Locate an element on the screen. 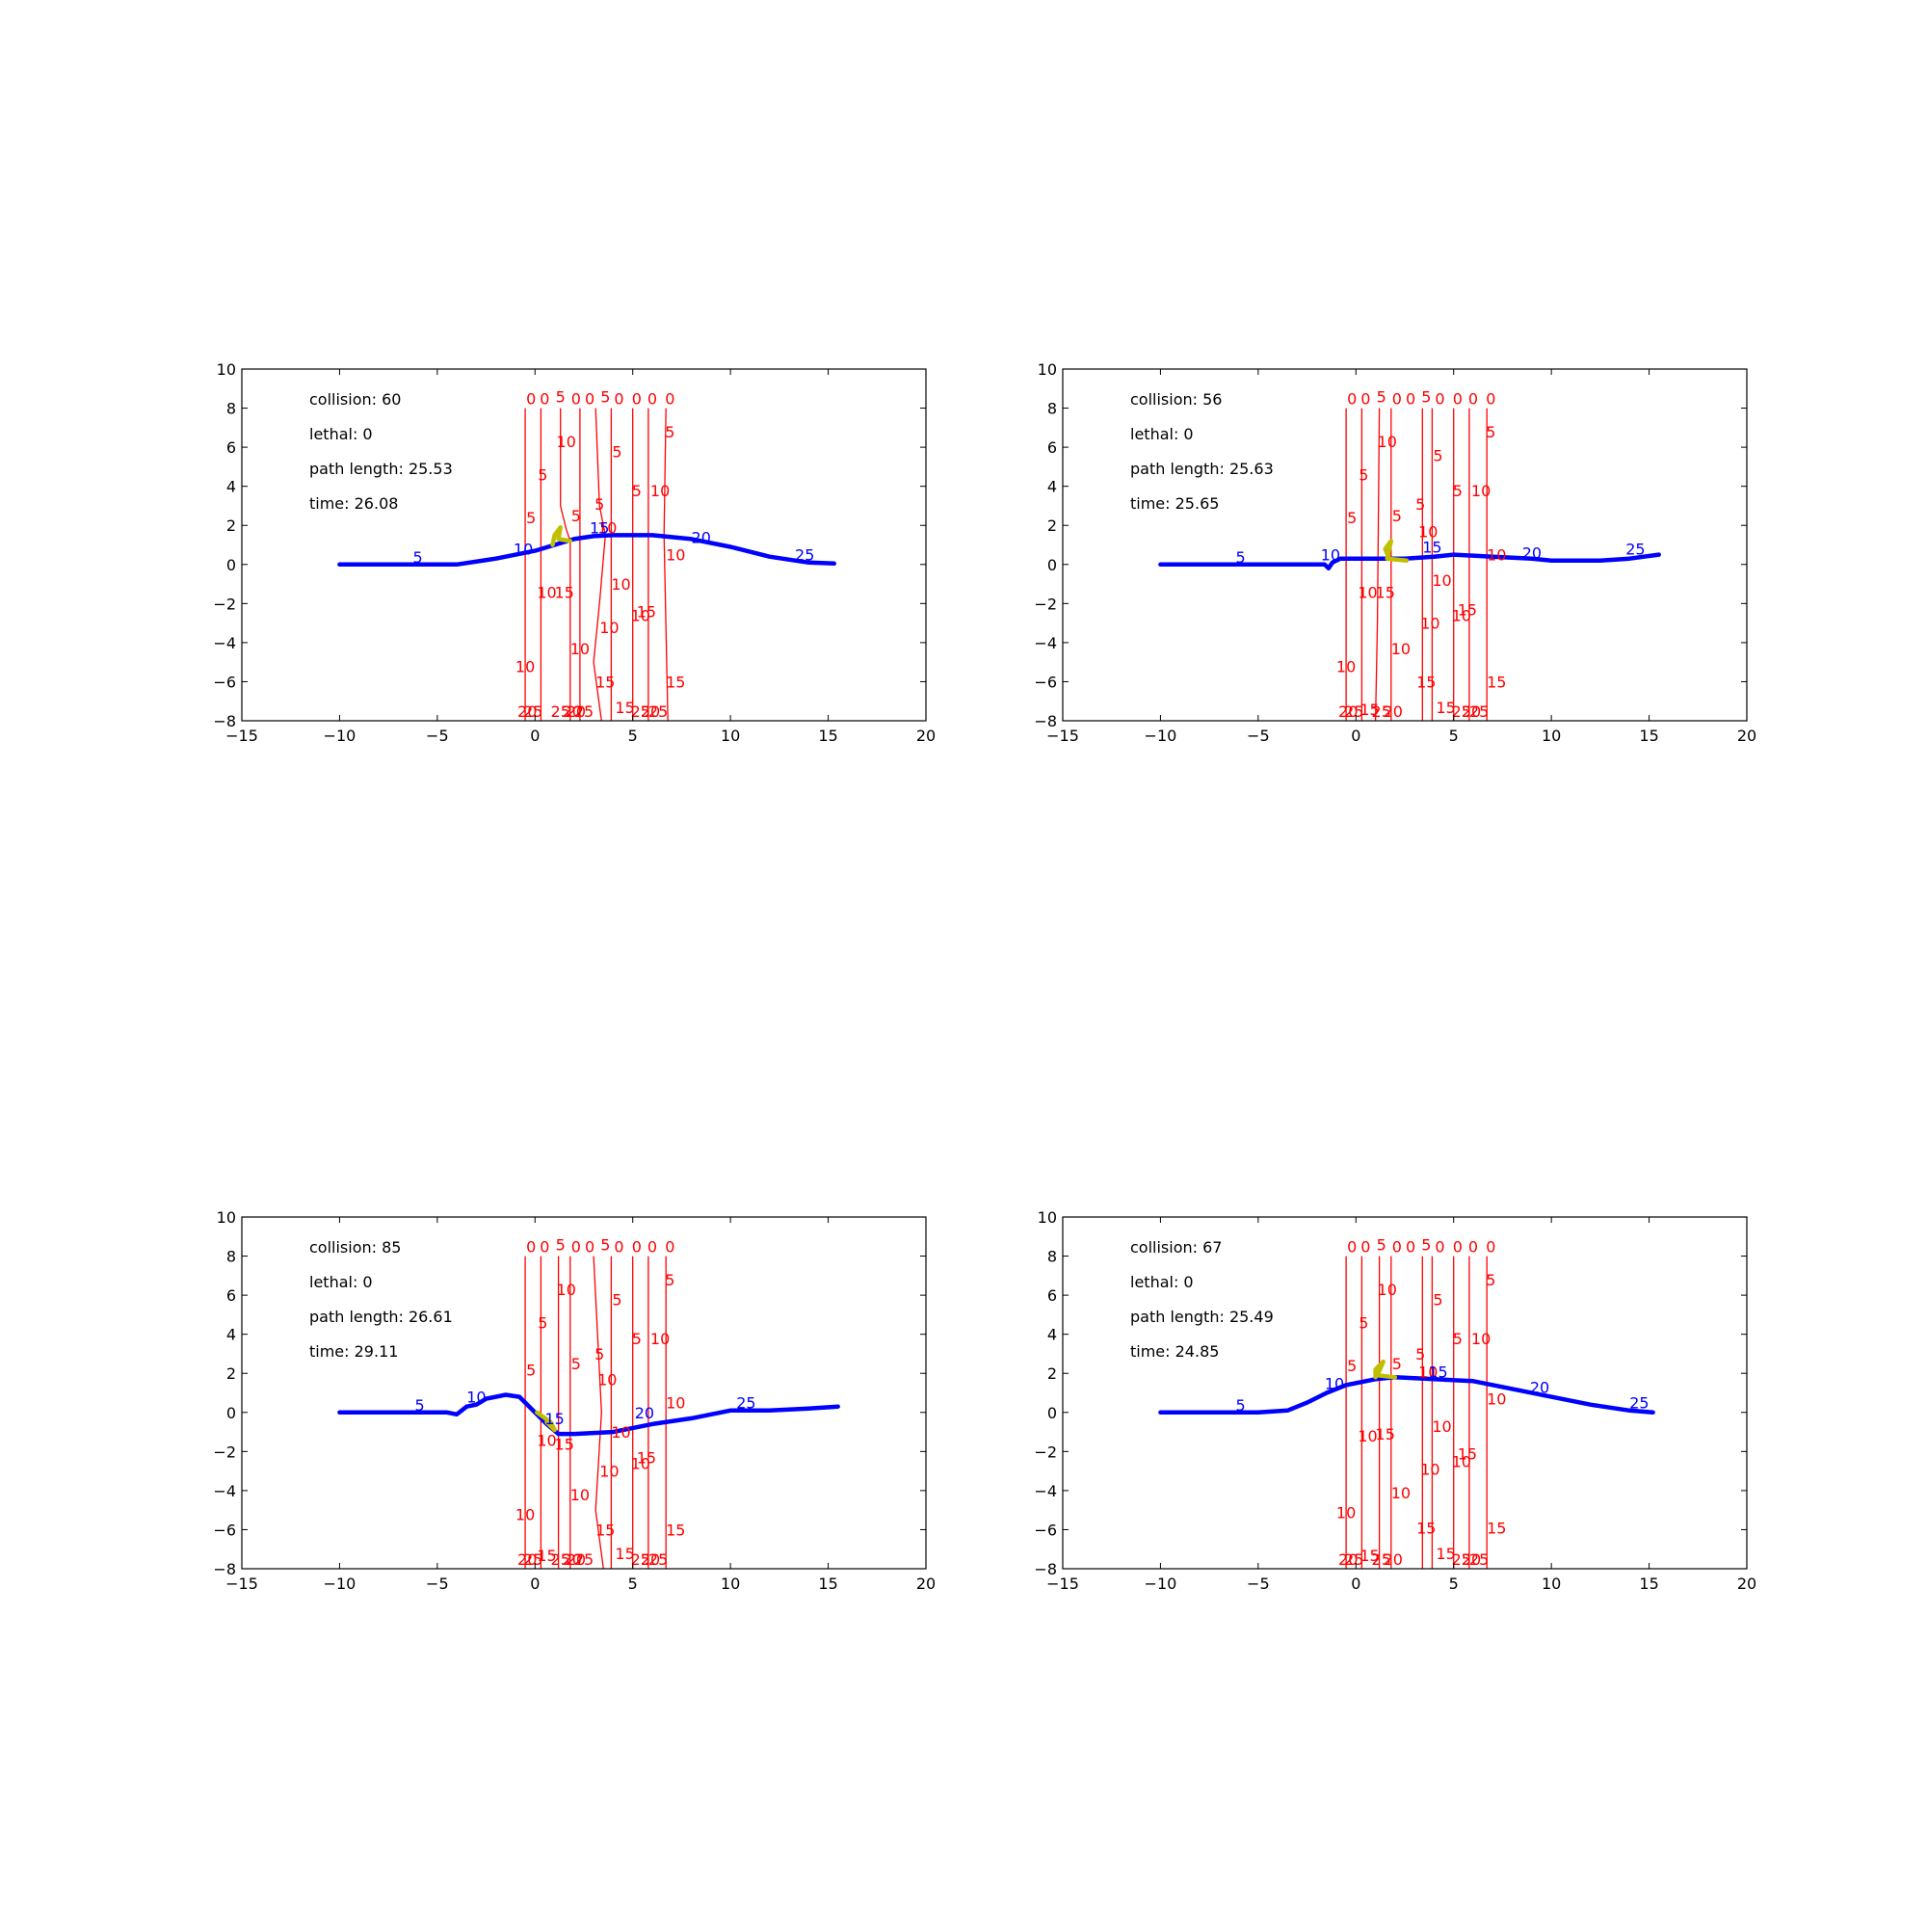  axes-frame is located at coordinates (584, 545).